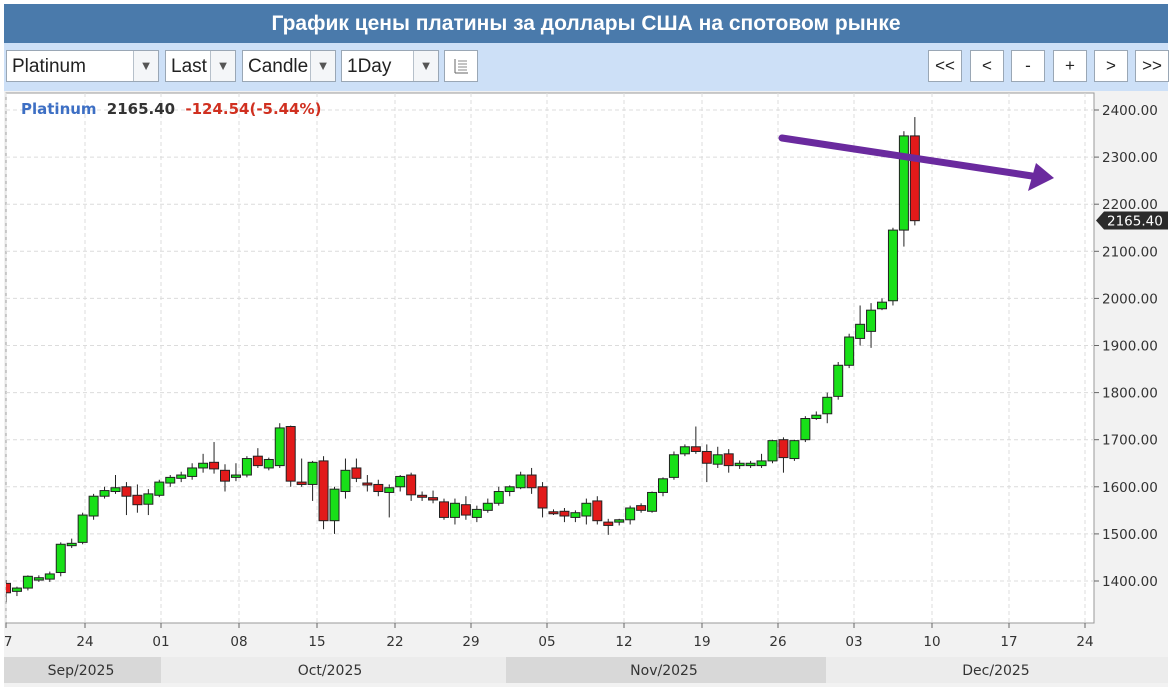  Describe the element at coordinates (1135, 221) in the screenshot. I see `last-price-label: 2165.40` at that location.